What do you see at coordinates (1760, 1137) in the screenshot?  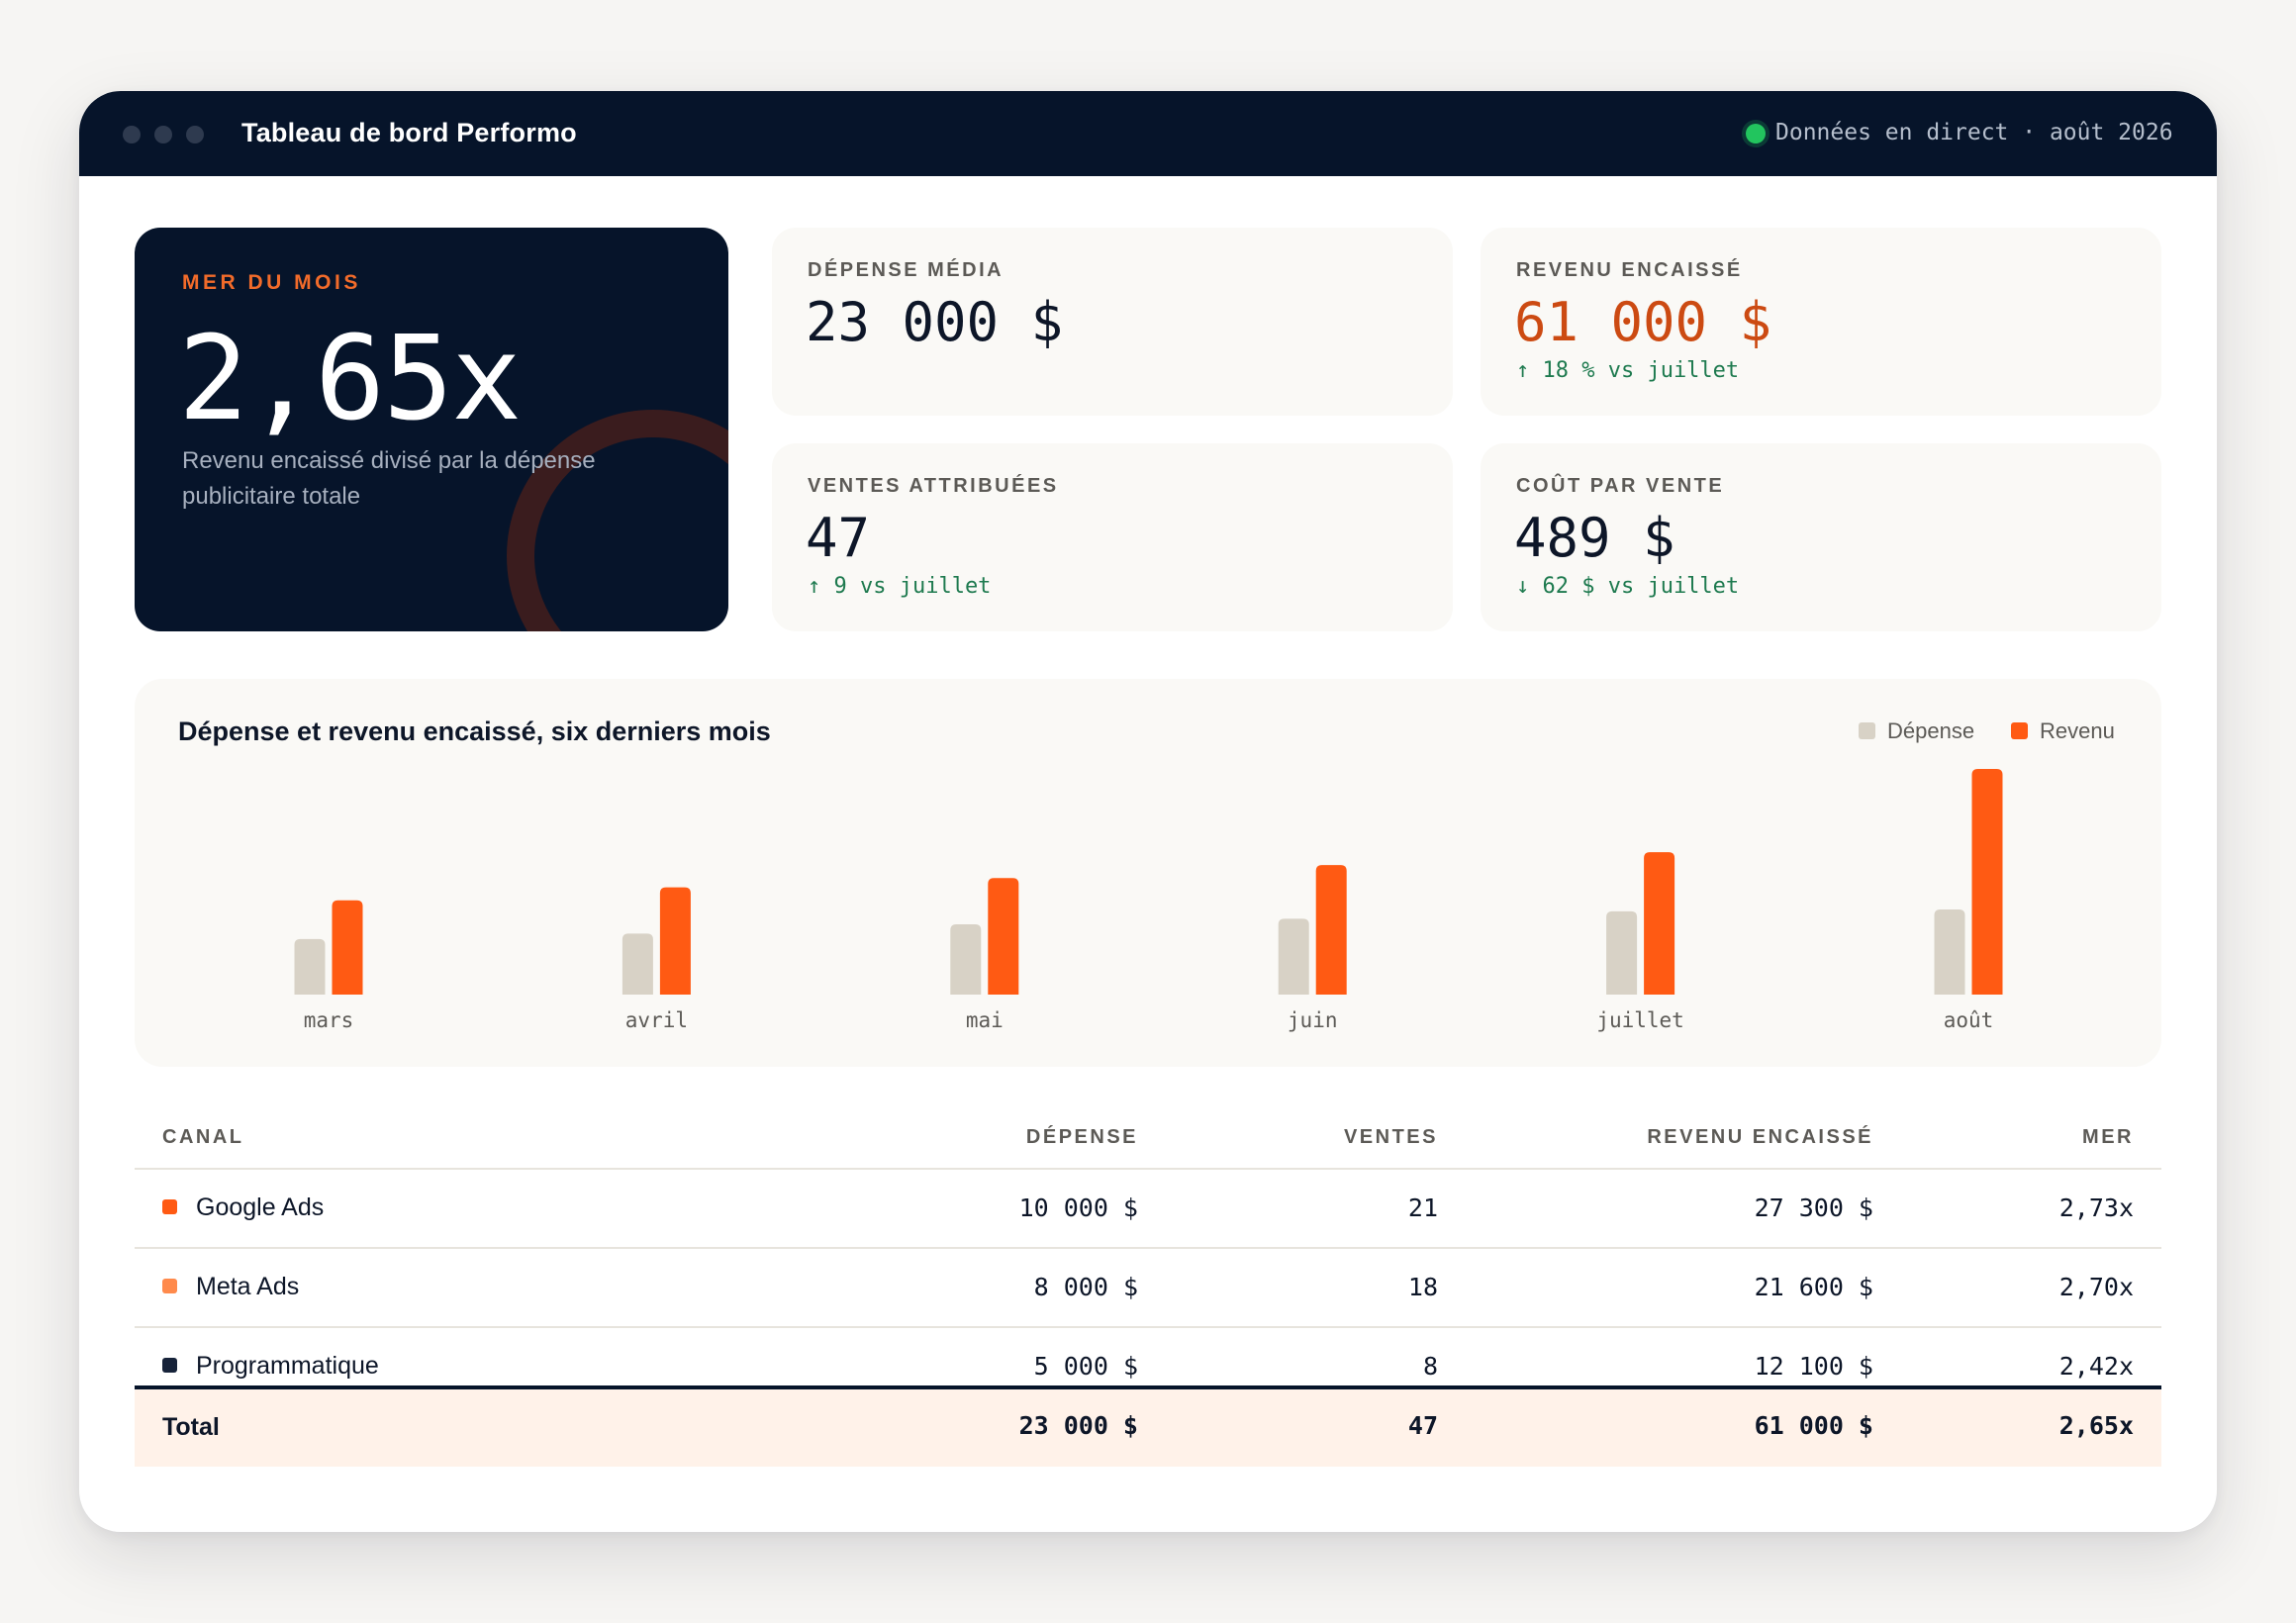 I see `column-header-revenue: REVENU ENCAISSÉ` at bounding box center [1760, 1137].